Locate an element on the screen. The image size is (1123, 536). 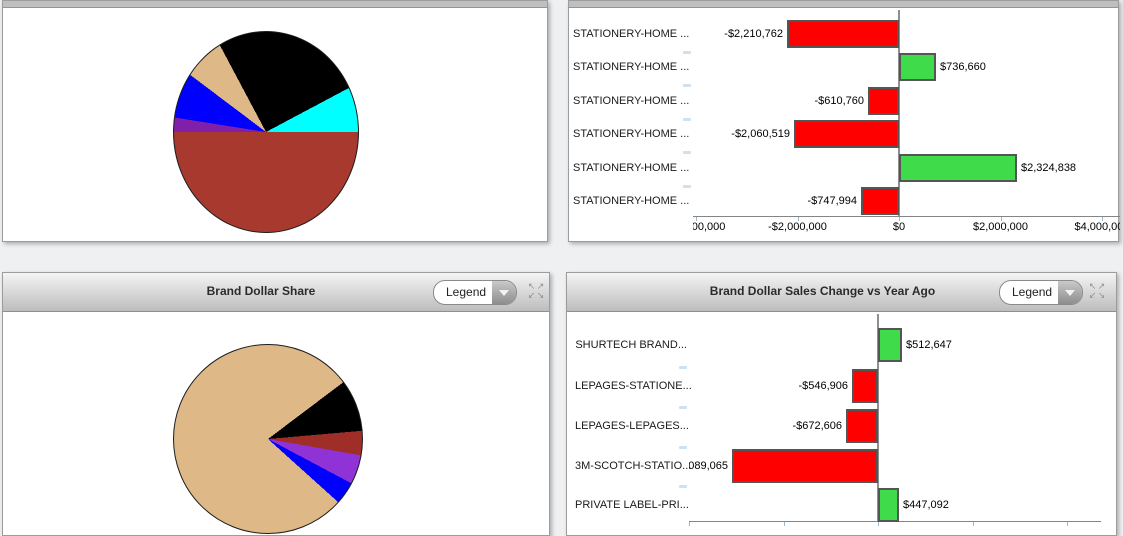
bar-value-label: -$747,994 is located at coordinates (832, 201).